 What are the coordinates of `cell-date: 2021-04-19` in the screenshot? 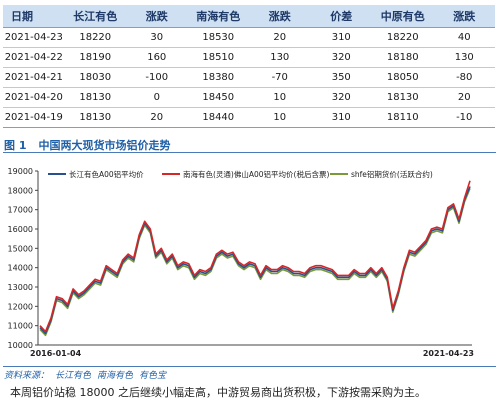 It's located at (34, 117).